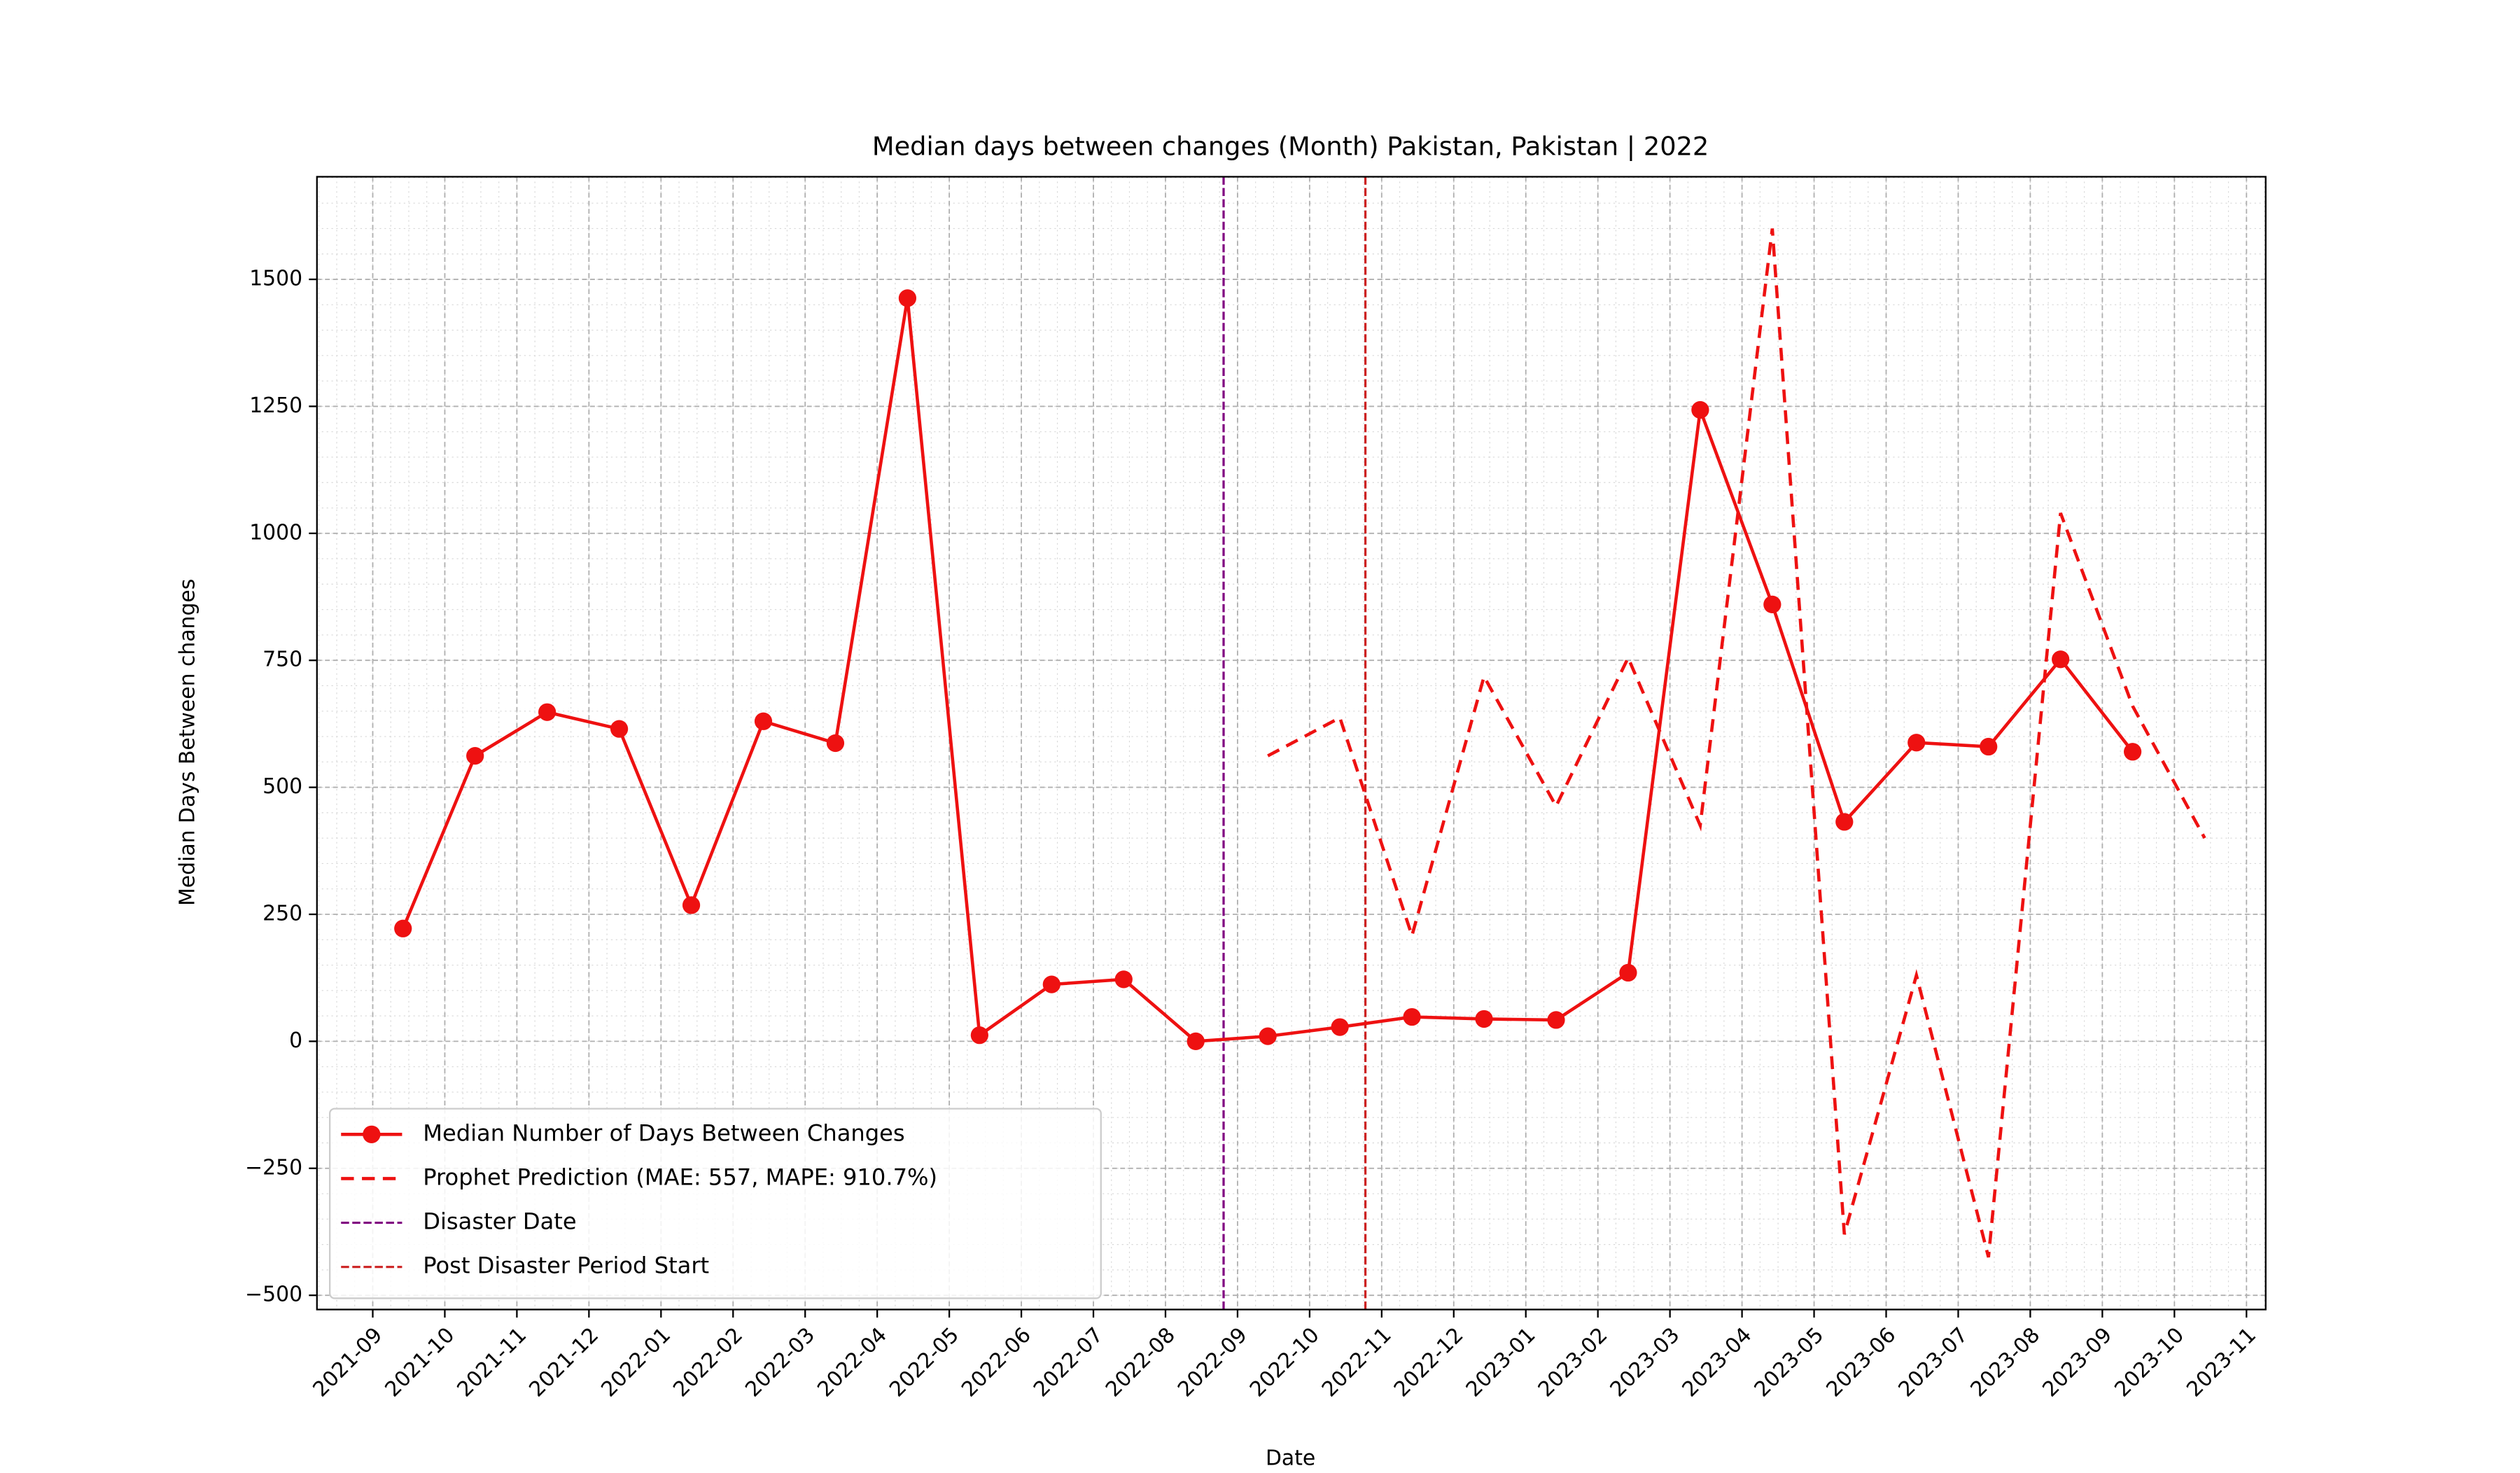  I want to click on legend-label: Post Disaster Period Start, so click(566, 1265).